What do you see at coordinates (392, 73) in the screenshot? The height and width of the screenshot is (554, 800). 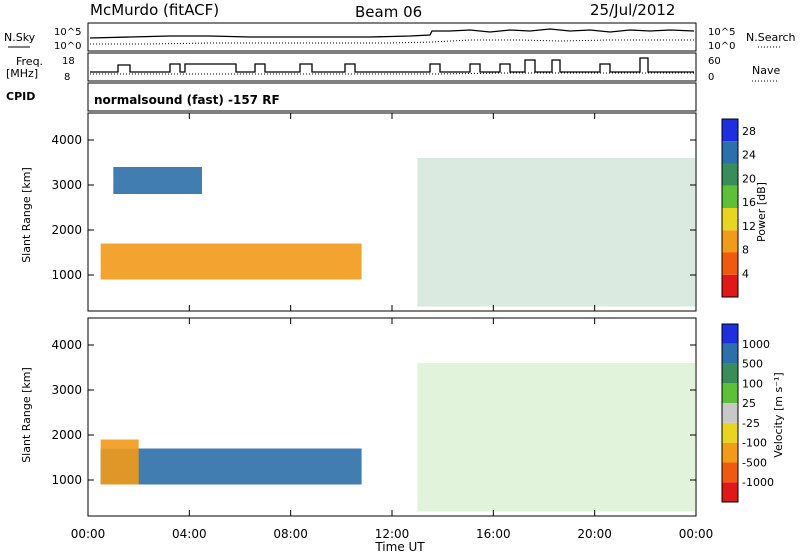 I see `nave-trace` at bounding box center [392, 73].